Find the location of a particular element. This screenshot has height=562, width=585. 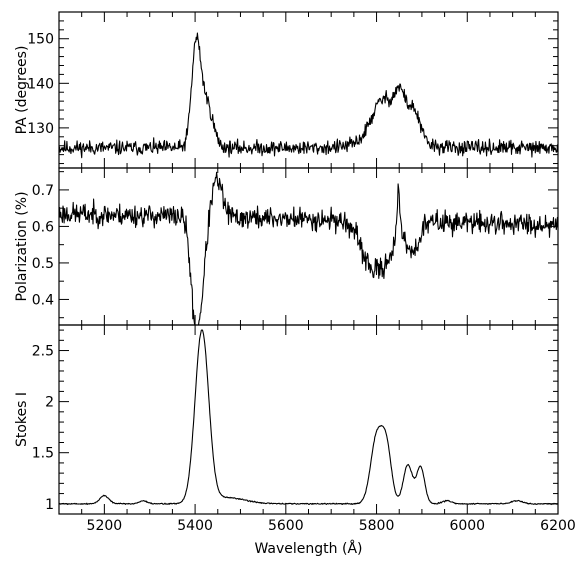

polarization-y-tick-label: 0.5 is located at coordinates (43, 264).